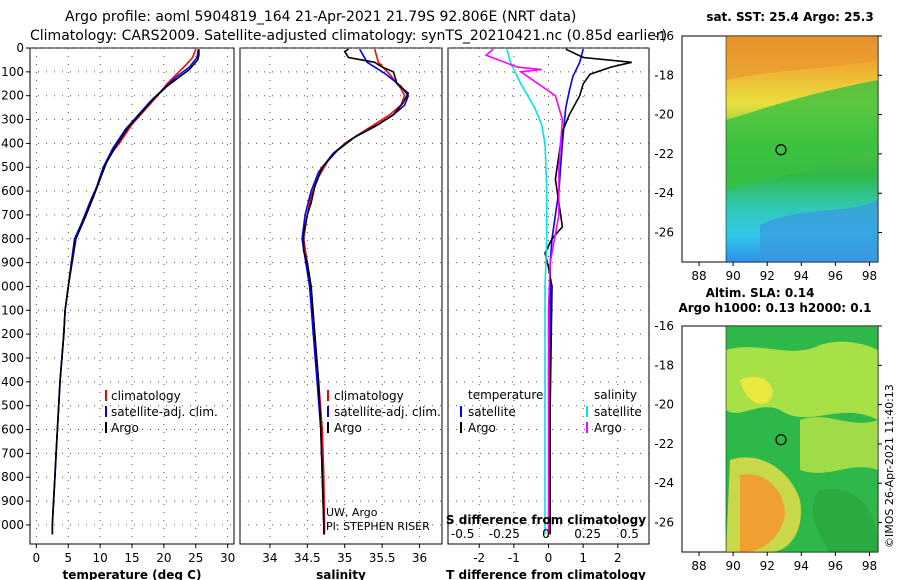 The image size is (900, 580). I want to click on salinity-series, so click(355, 291).